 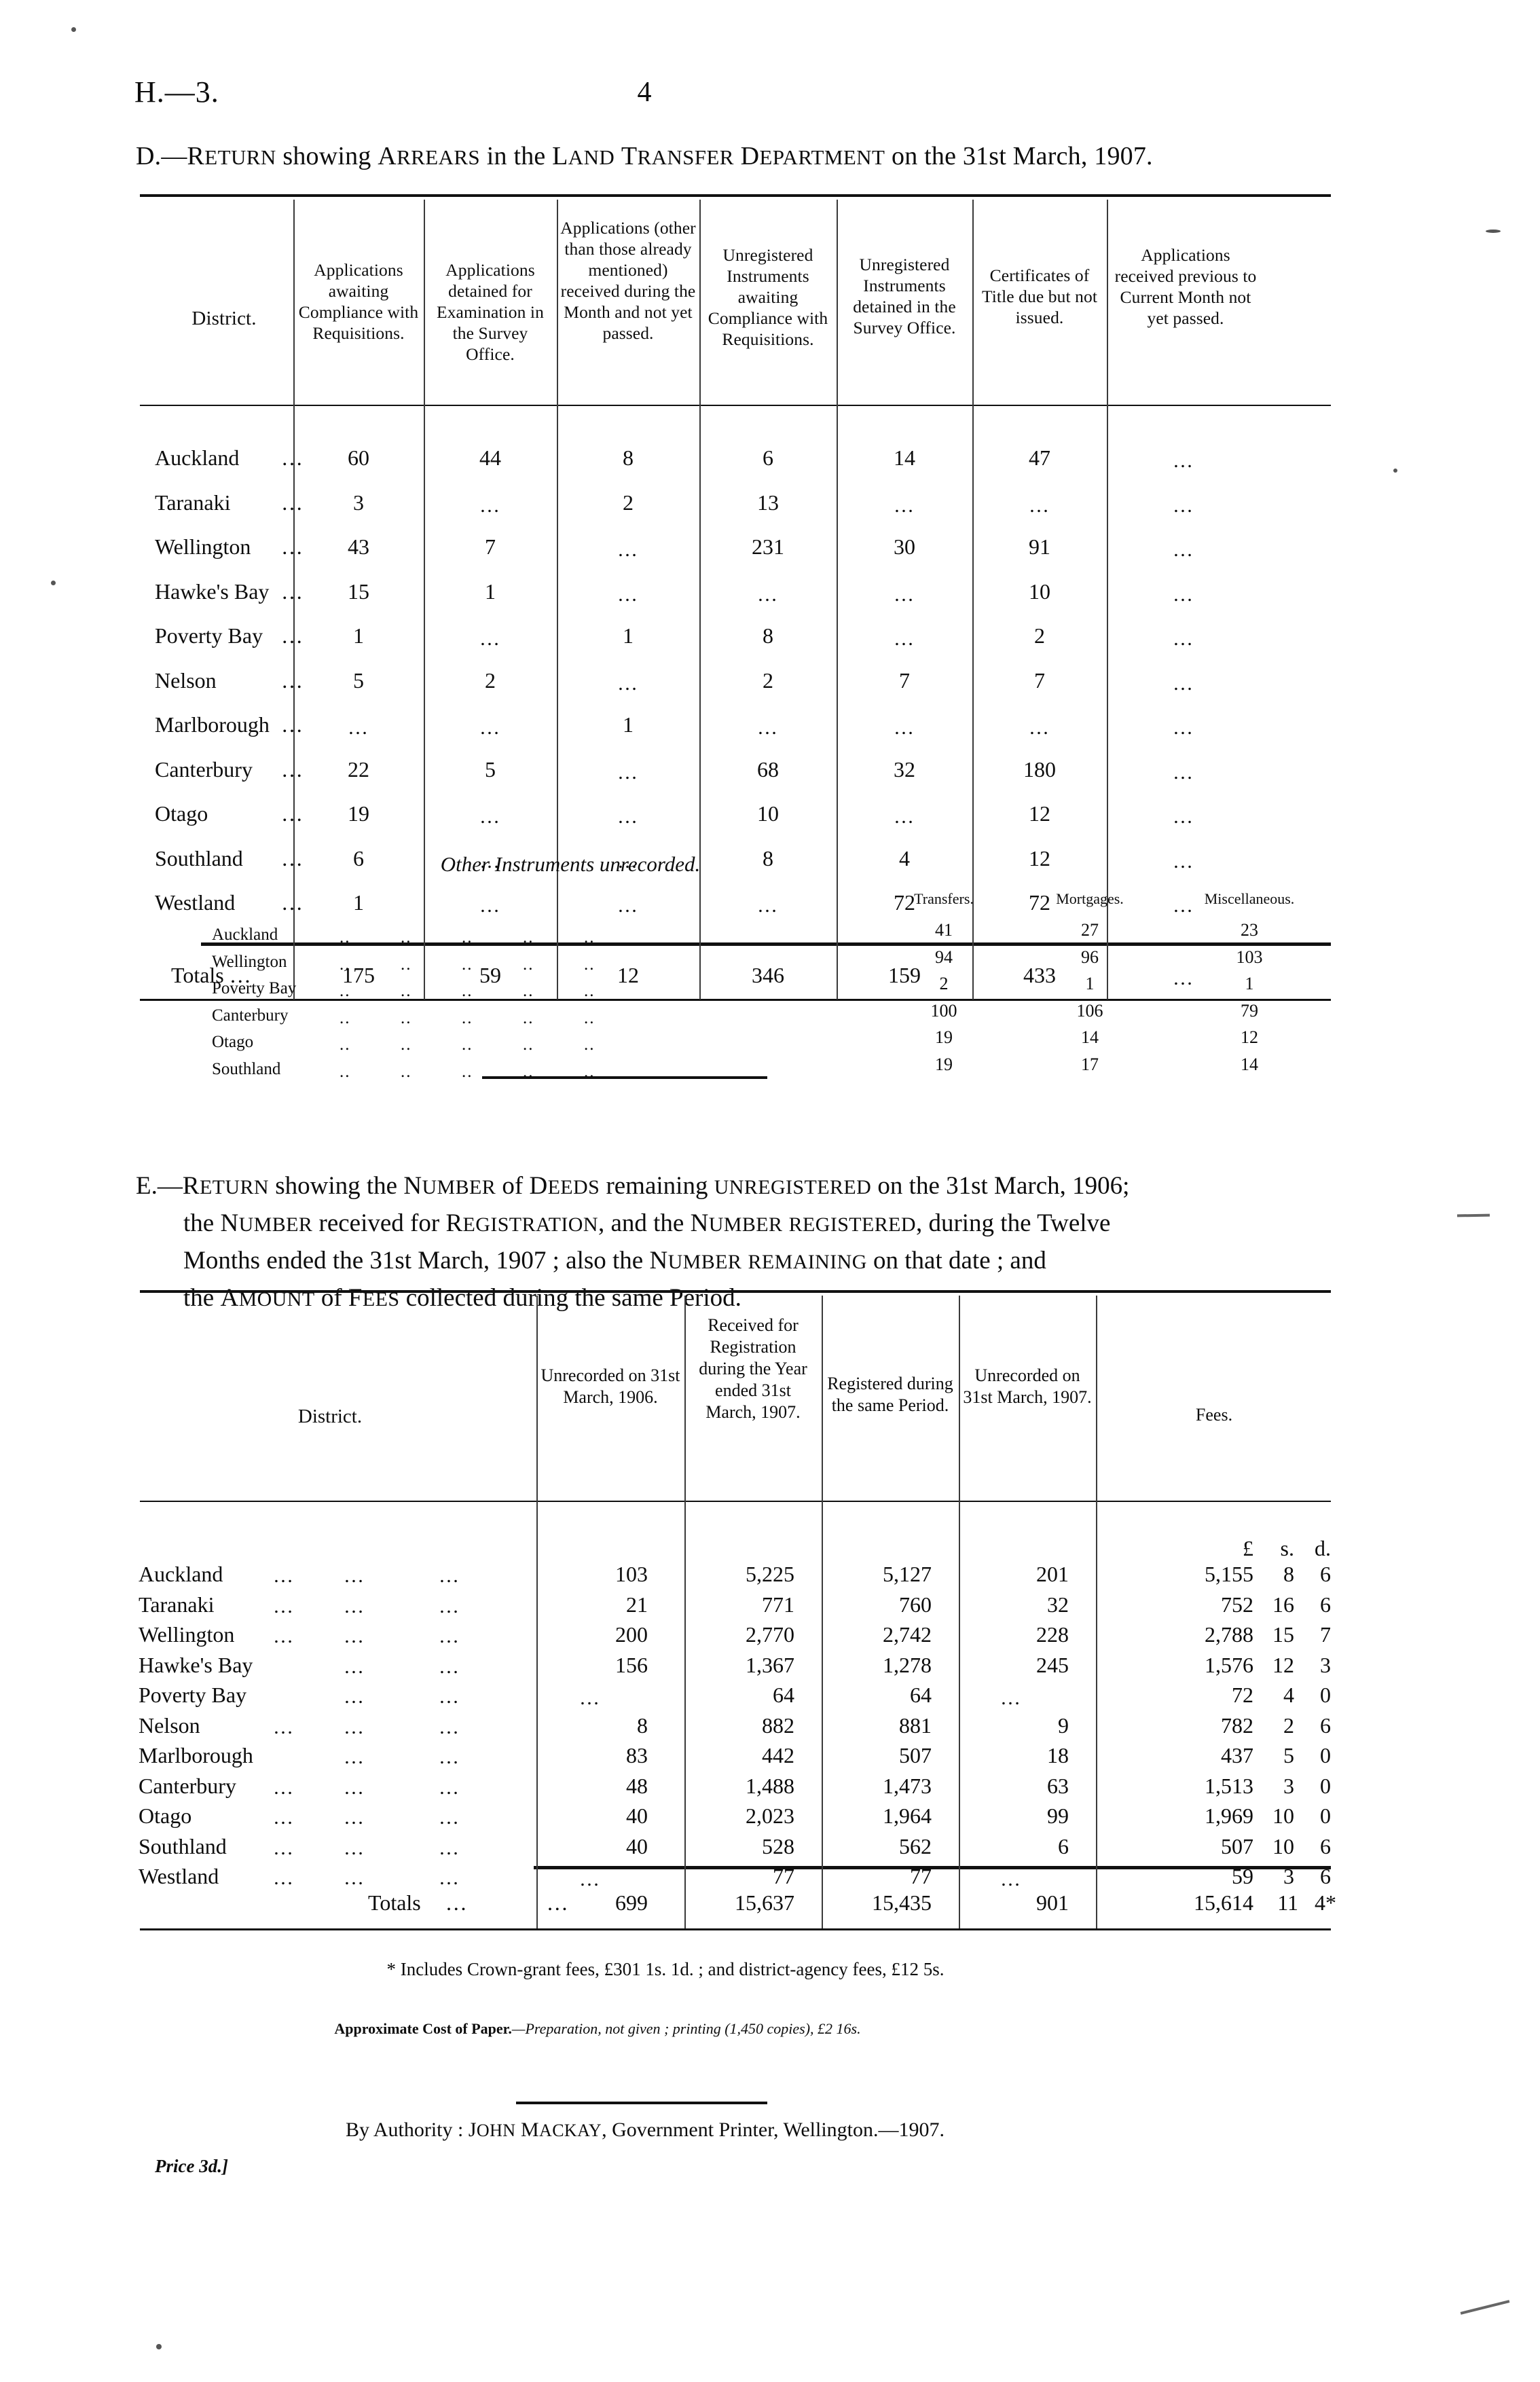 What do you see at coordinates (573, 1187) in the screenshot?
I see `e-deeds-rest: EEDS` at bounding box center [573, 1187].